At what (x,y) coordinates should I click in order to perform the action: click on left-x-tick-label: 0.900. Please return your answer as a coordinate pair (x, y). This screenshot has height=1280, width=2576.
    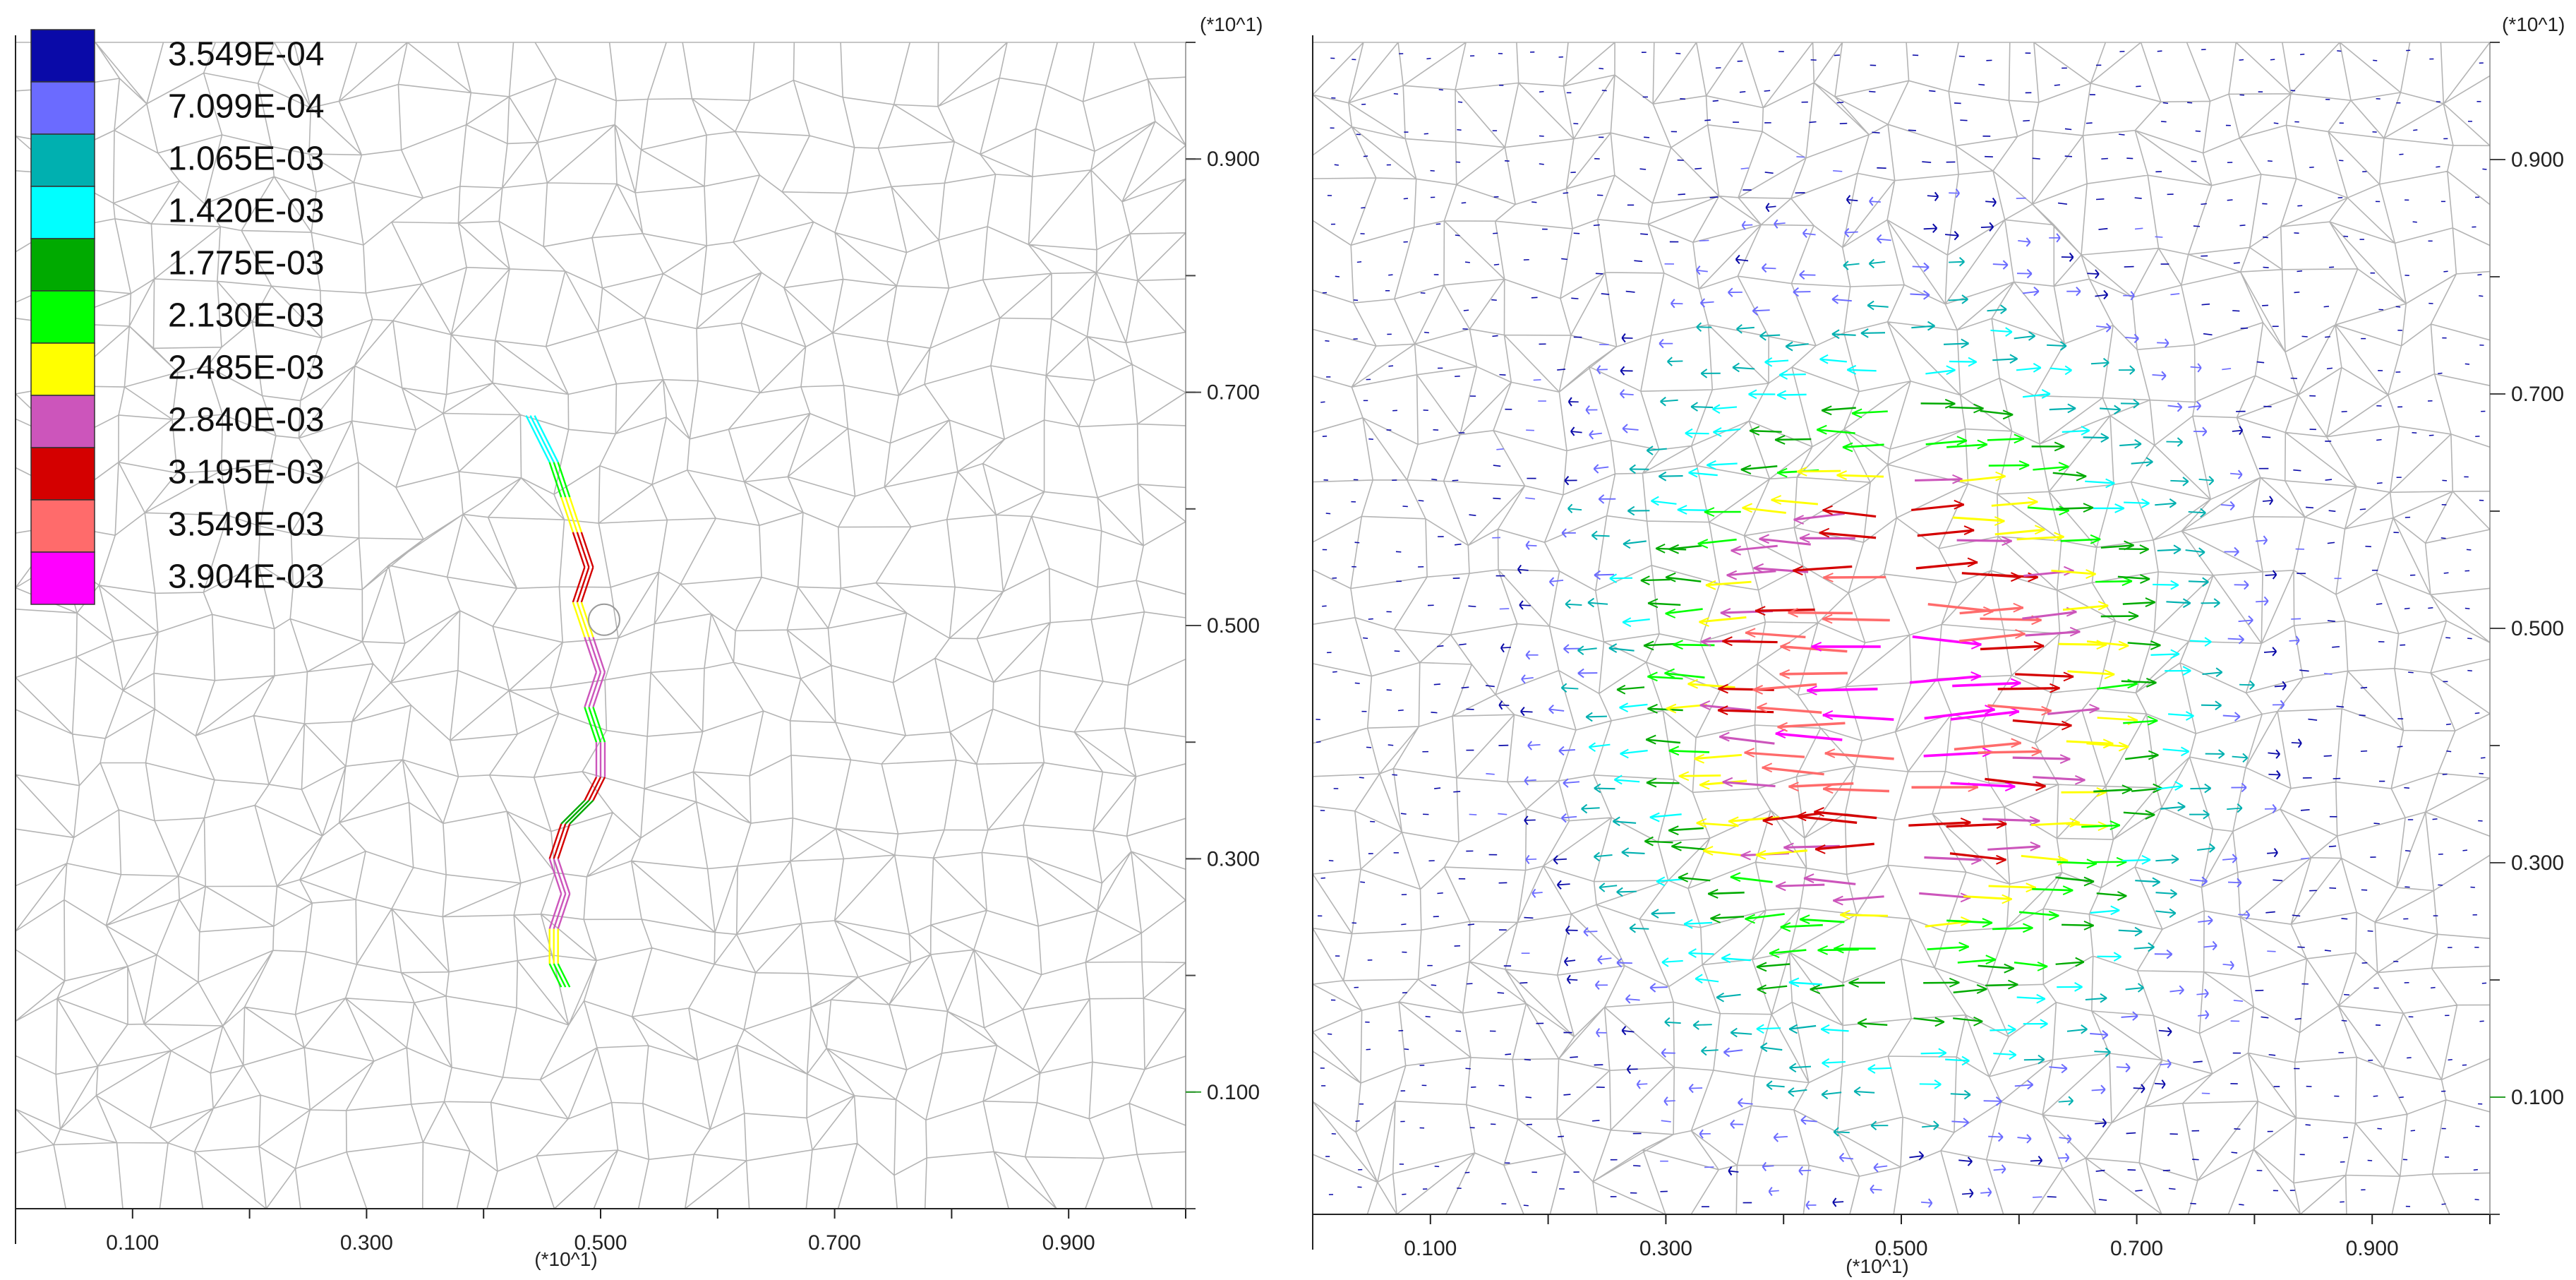
    Looking at the image, I should click on (1068, 1243).